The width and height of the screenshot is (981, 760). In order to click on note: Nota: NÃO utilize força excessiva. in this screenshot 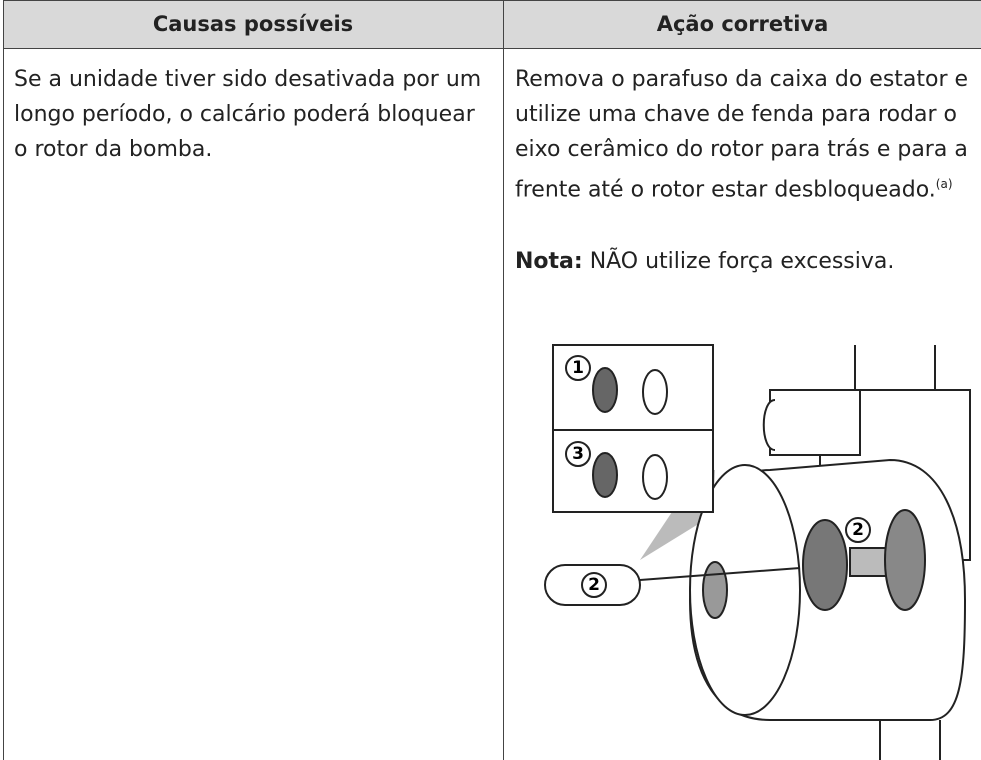, I will do `click(747, 261)`.